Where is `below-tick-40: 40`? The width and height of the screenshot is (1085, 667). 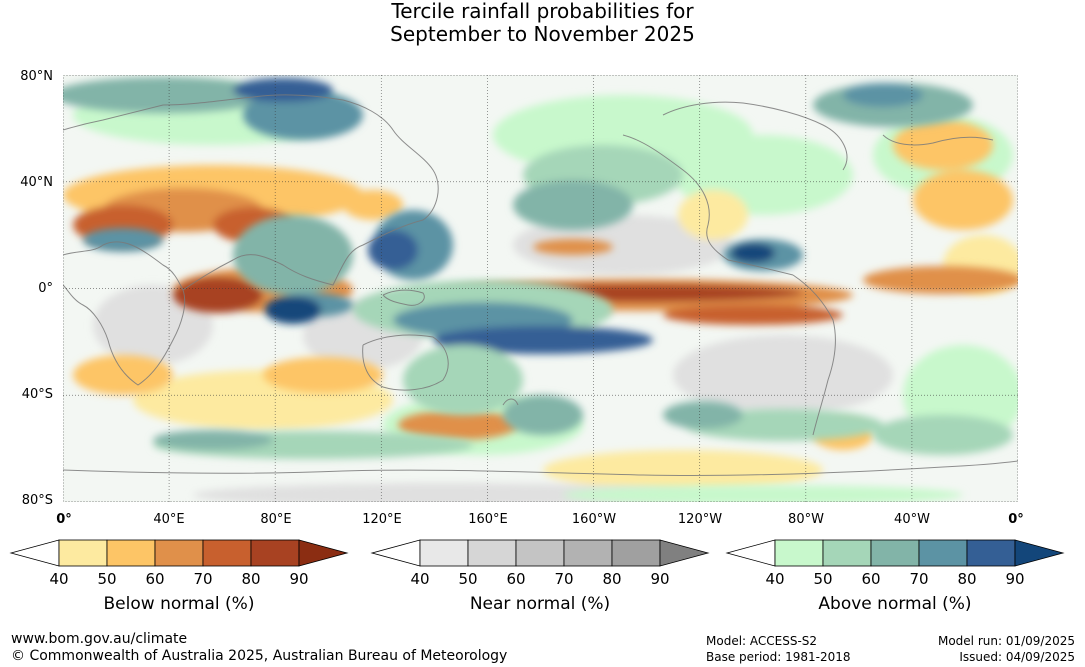 below-tick-40: 40 is located at coordinates (59, 579).